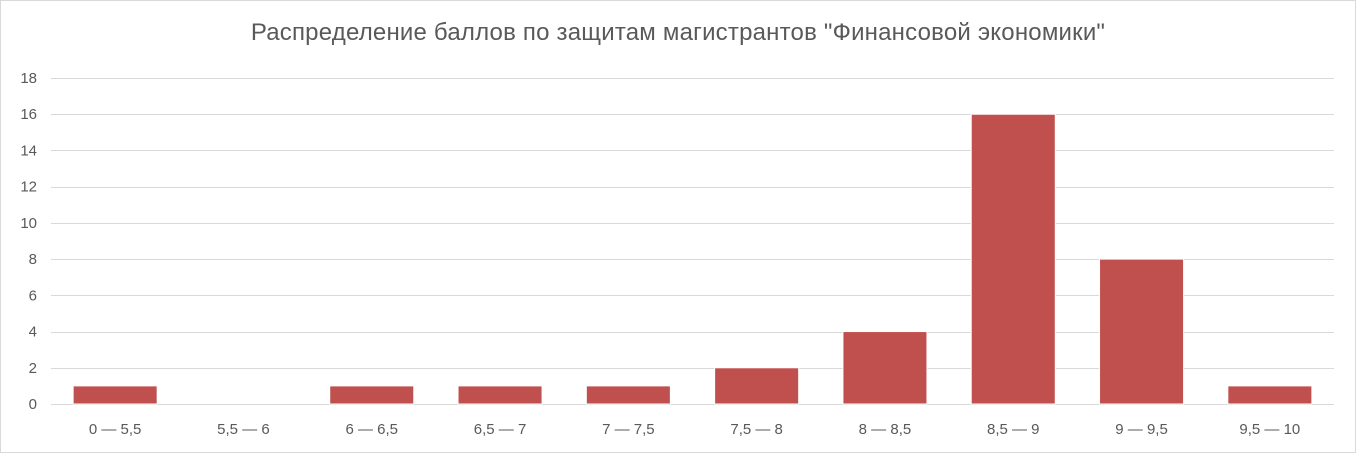 The image size is (1356, 454). Describe the element at coordinates (28, 78) in the screenshot. I see `y-tick-label: 18` at that location.